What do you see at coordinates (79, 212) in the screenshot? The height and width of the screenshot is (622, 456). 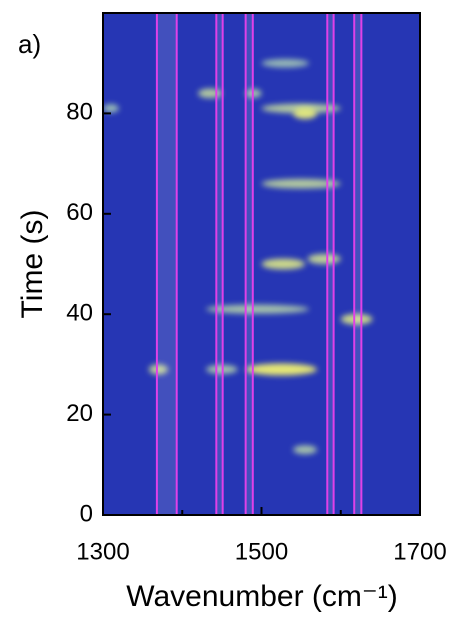 I see `y-tick-label: 60` at bounding box center [79, 212].